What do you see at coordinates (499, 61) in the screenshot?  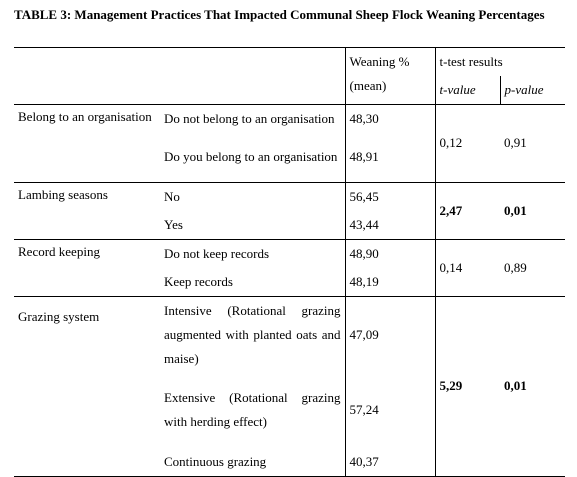 I see `header-ttest: t-test results` at bounding box center [499, 61].